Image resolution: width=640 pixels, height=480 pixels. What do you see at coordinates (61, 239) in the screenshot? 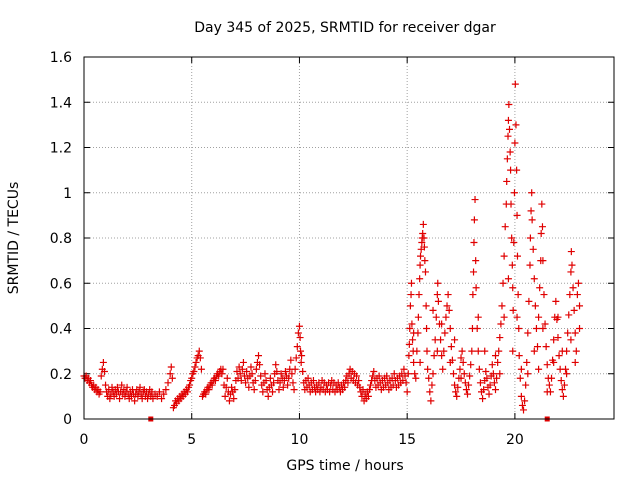
I see `y-tick-label: 0.8` at bounding box center [61, 239].